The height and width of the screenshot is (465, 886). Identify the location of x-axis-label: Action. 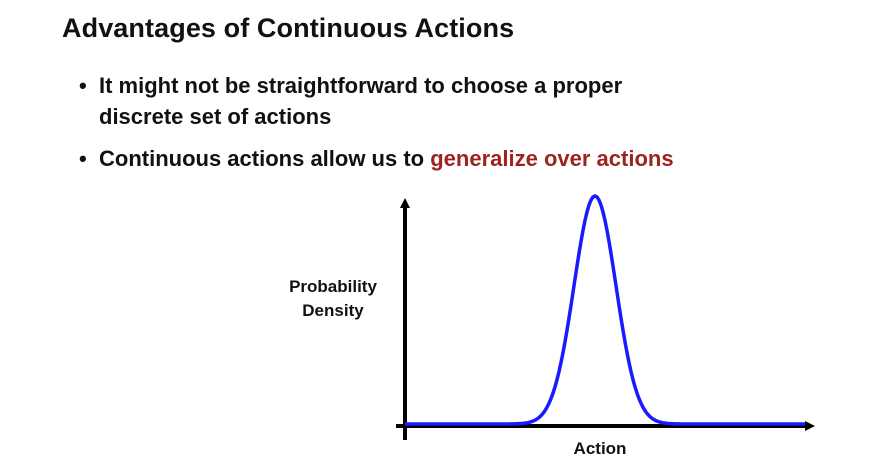
(600, 448).